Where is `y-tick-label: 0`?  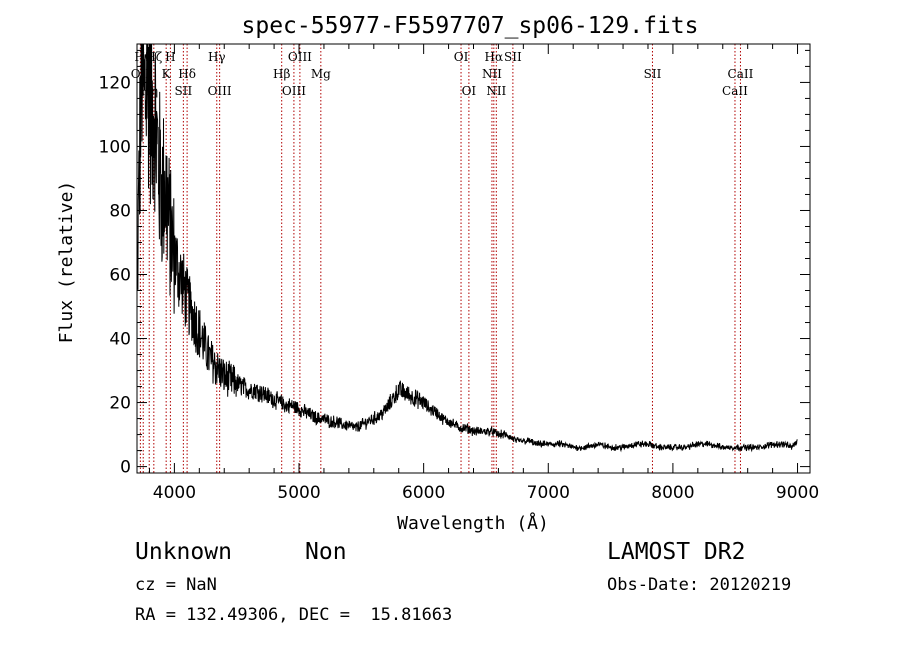 y-tick-label: 0 is located at coordinates (125, 468).